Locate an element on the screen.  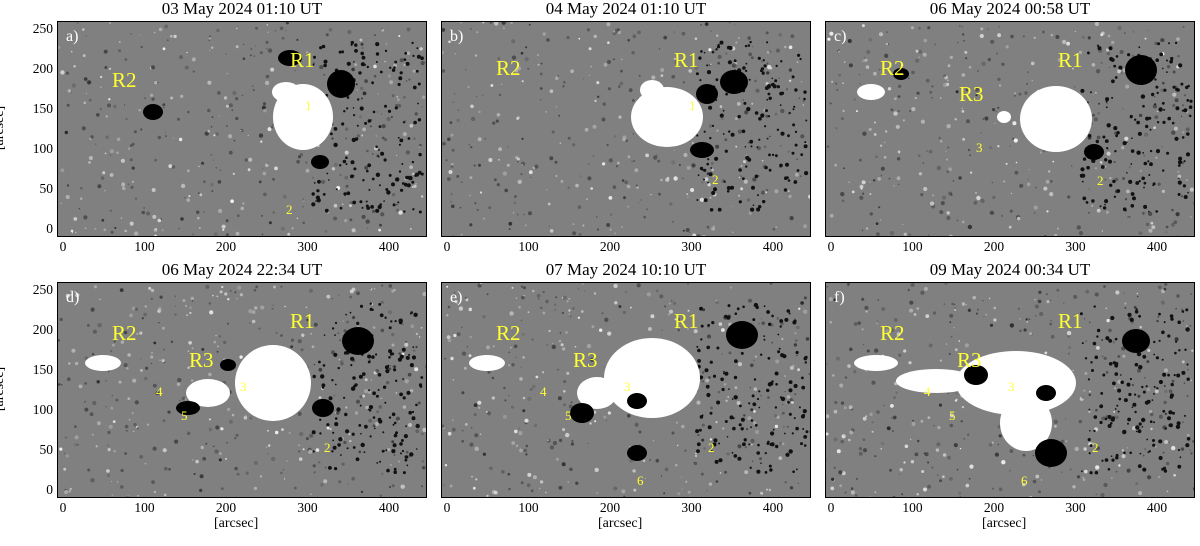
feature-number-label: 5 is located at coordinates (952, 415).